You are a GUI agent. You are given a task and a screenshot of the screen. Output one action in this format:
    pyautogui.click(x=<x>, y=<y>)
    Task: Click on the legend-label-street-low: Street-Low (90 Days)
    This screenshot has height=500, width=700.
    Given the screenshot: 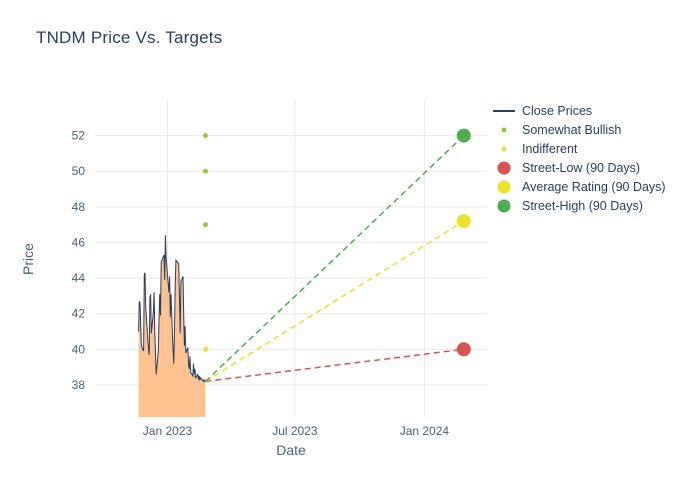 What is the action you would take?
    pyautogui.click(x=581, y=168)
    